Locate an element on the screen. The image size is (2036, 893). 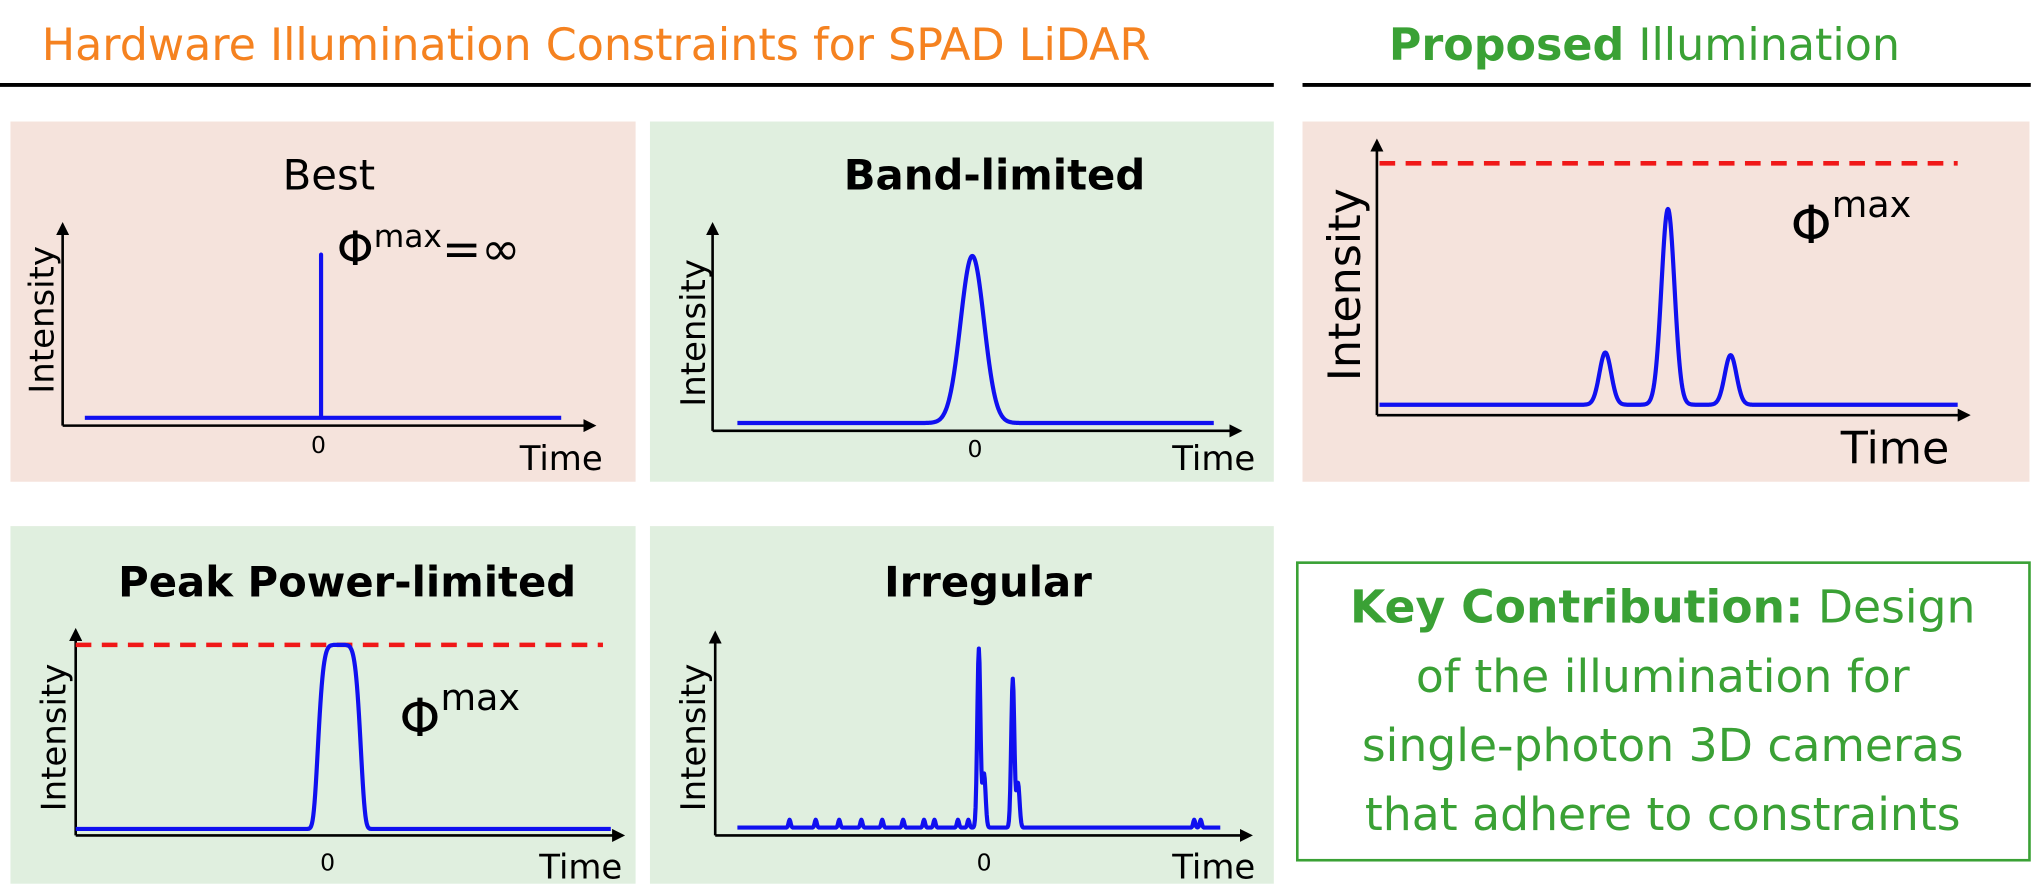
key-box is located at coordinates (1663, 711).